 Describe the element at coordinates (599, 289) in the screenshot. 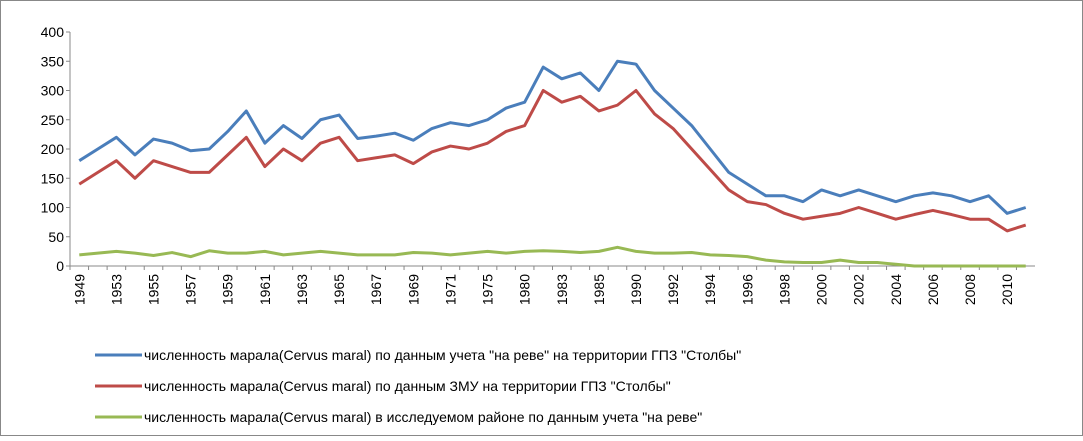

I see `x-tick-label: 1985` at that location.